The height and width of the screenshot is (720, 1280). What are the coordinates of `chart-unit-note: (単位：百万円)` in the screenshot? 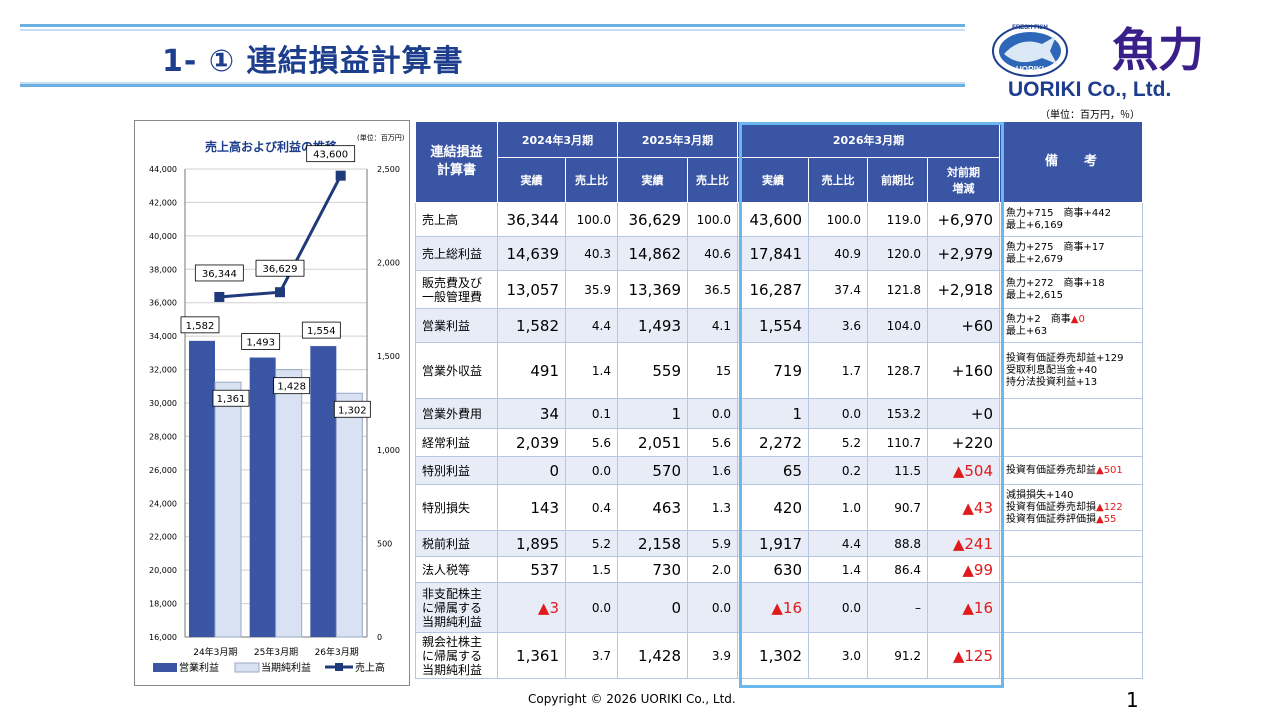 It's located at (381, 137).